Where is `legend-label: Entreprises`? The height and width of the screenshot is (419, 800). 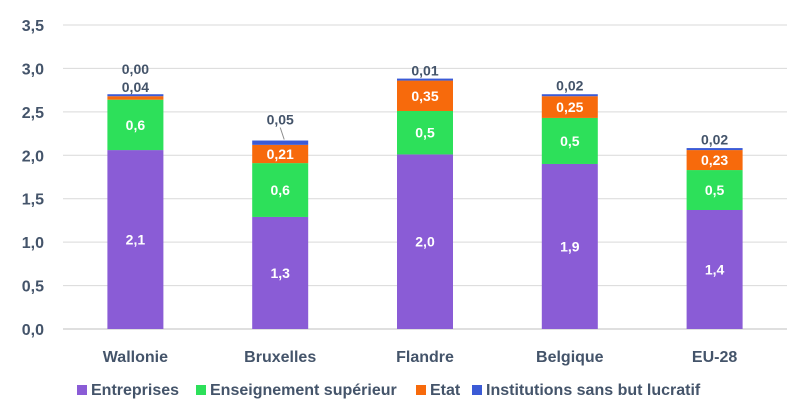
legend-label: Entreprises is located at coordinates (135, 390).